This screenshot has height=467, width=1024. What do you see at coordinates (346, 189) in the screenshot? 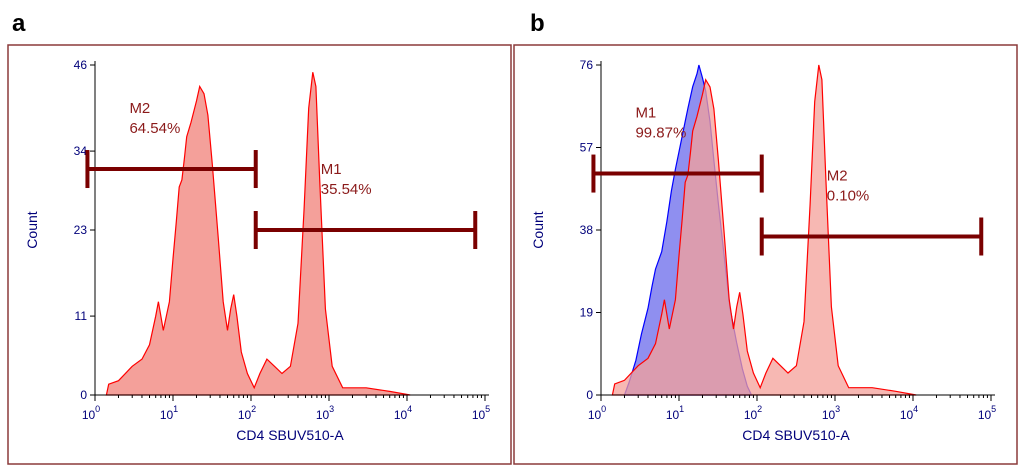
I see `marker-percent-label: 35.54%` at bounding box center [346, 189].